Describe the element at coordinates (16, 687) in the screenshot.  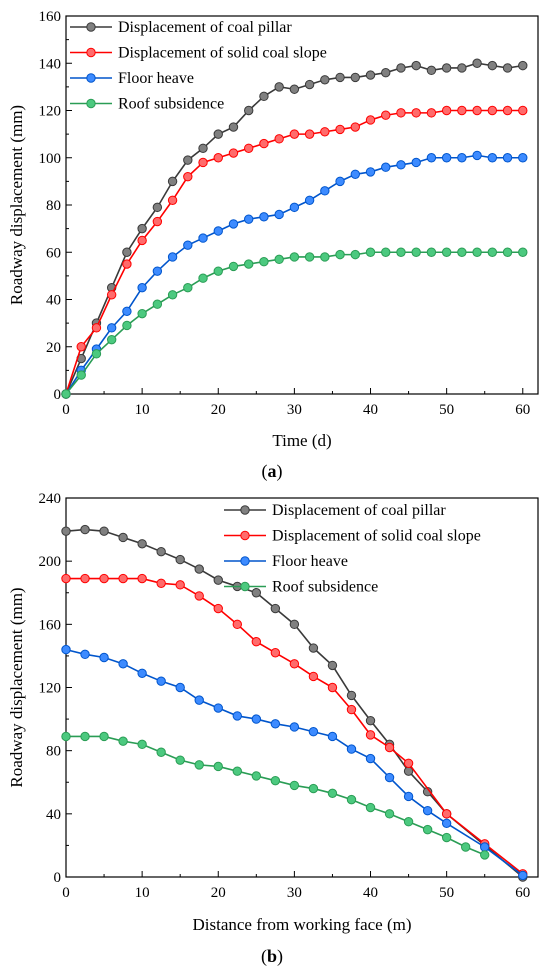
I see `y-axis-title: Roadway displacement (mm)` at that location.